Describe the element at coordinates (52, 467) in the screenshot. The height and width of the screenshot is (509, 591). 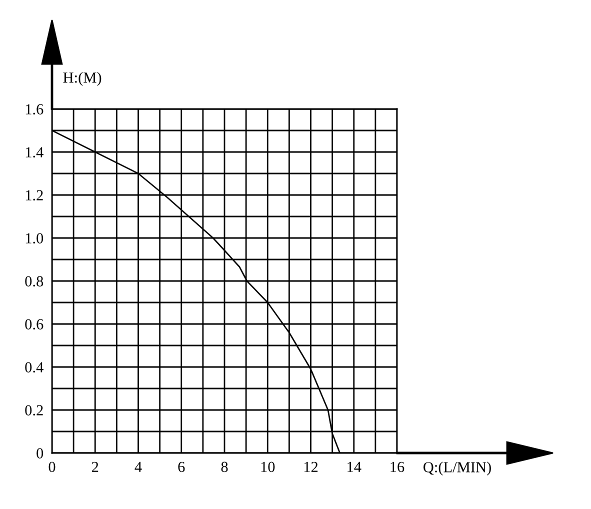
I see `x-tick-label: 0` at that location.